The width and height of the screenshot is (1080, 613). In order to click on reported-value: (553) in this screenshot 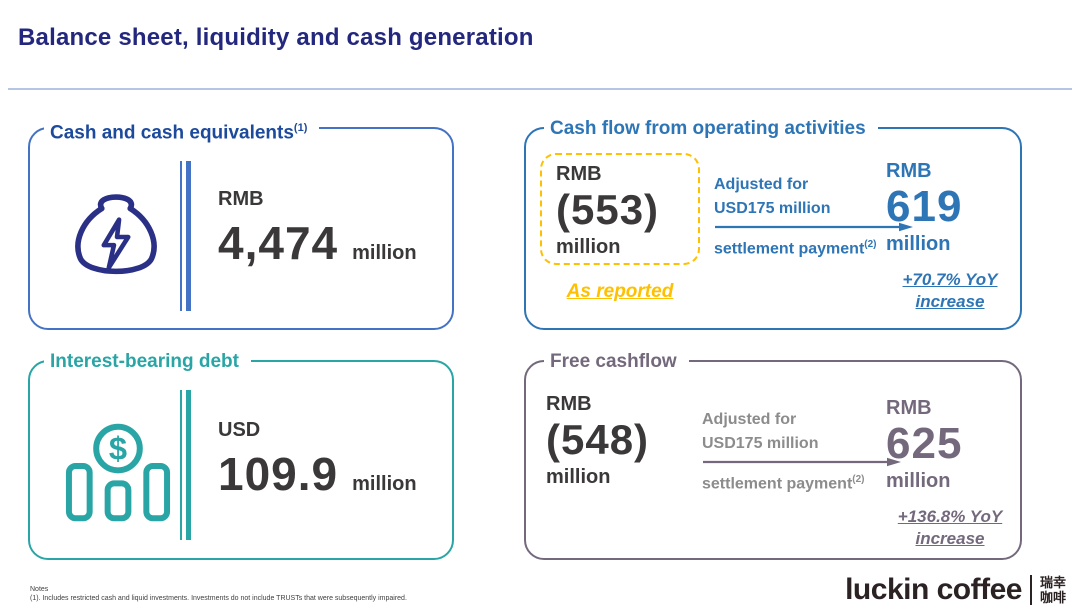, I will do `click(608, 209)`.